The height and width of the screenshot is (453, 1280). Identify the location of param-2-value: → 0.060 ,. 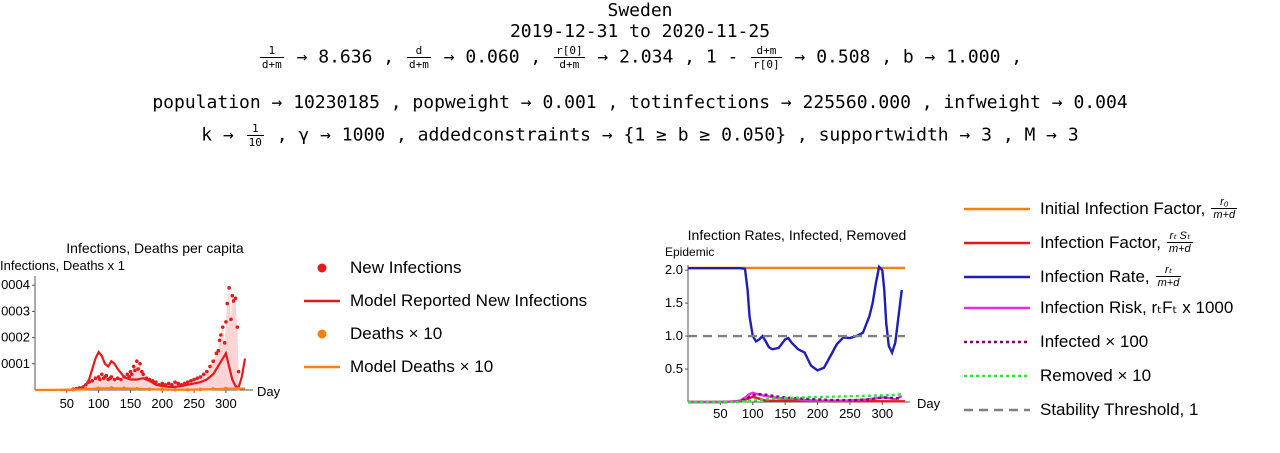
(492, 57).